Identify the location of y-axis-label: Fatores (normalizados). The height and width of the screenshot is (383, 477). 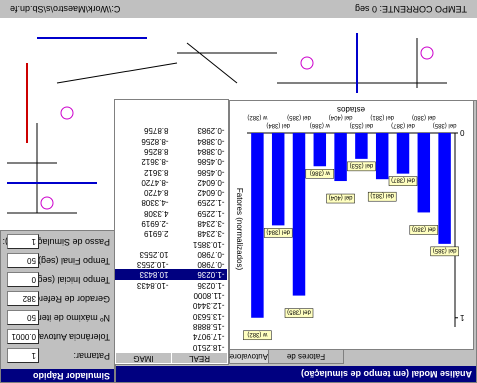
(239, 229).